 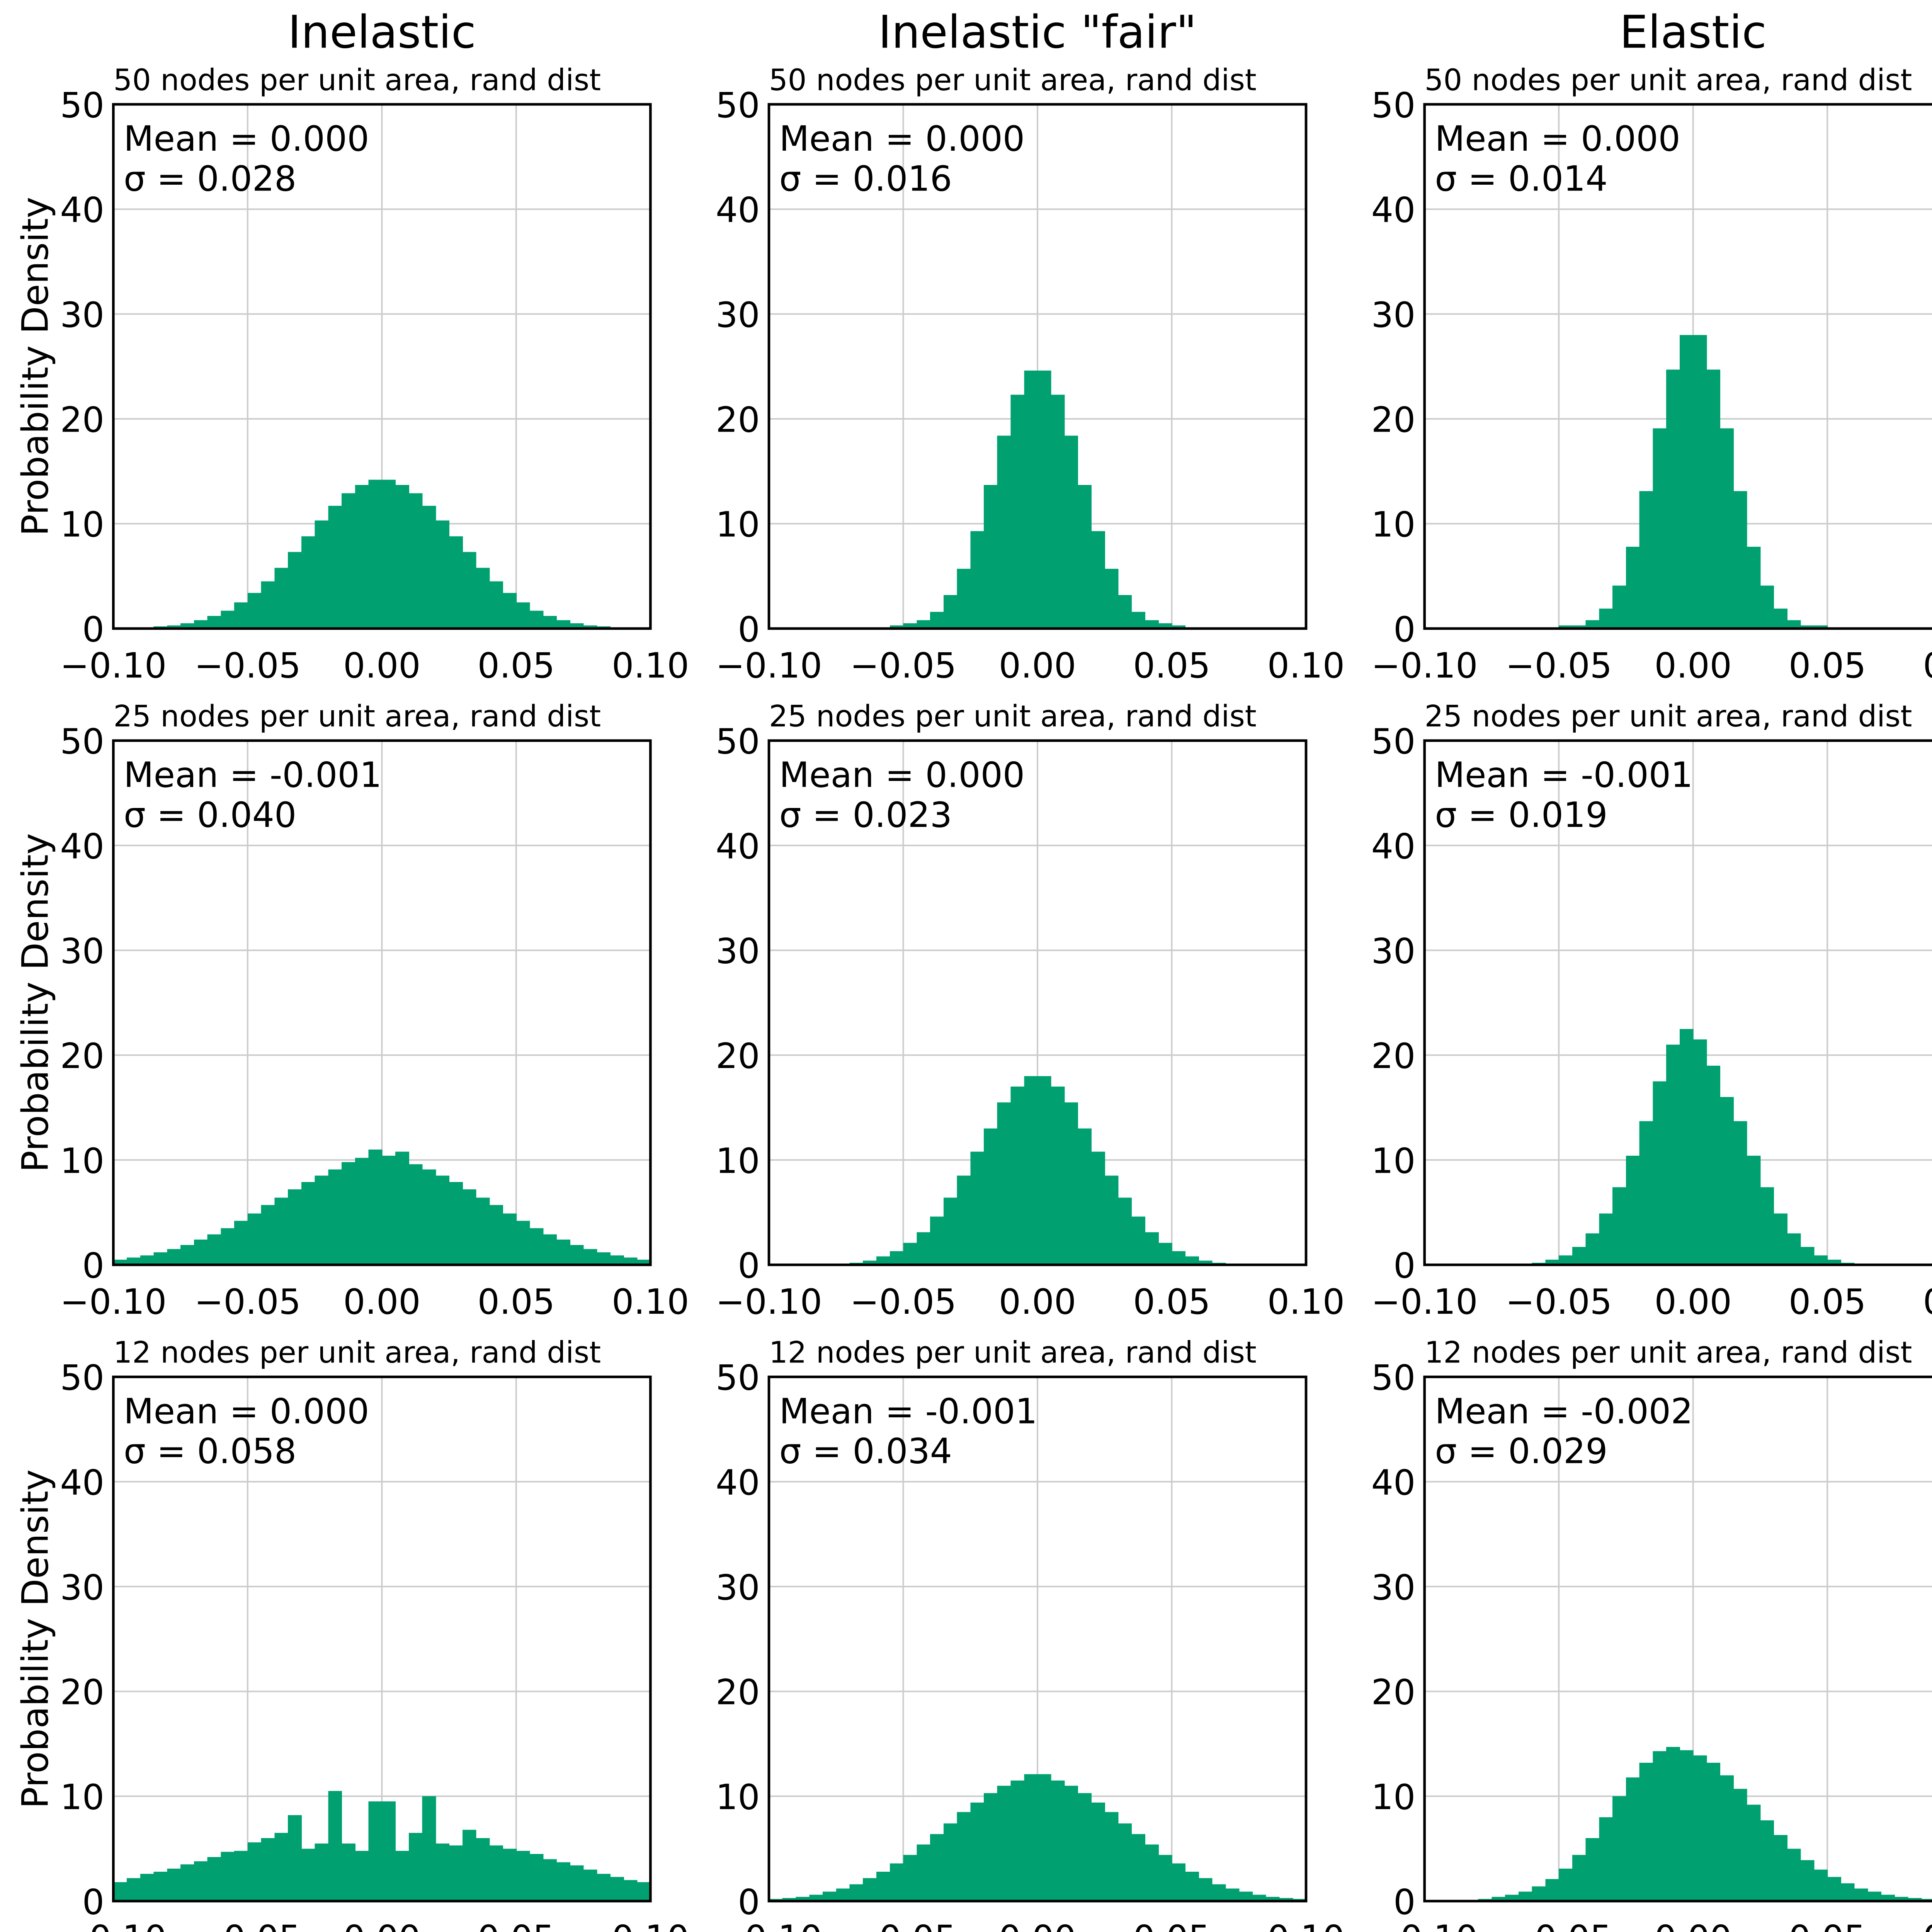 What do you see at coordinates (749, 1266) in the screenshot?
I see `y-tick-label: 0` at bounding box center [749, 1266].